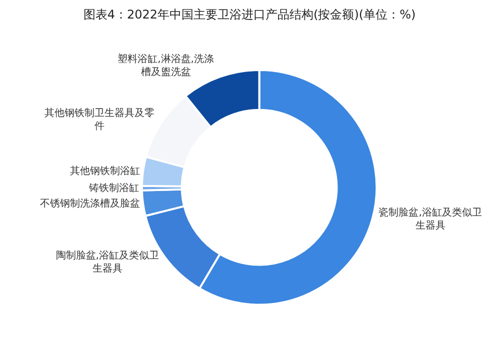 This screenshot has width=499, height=339. What do you see at coordinates (105, 171) in the screenshot?
I see `slice-label: 其他钢铁制浴缸` at bounding box center [105, 171].